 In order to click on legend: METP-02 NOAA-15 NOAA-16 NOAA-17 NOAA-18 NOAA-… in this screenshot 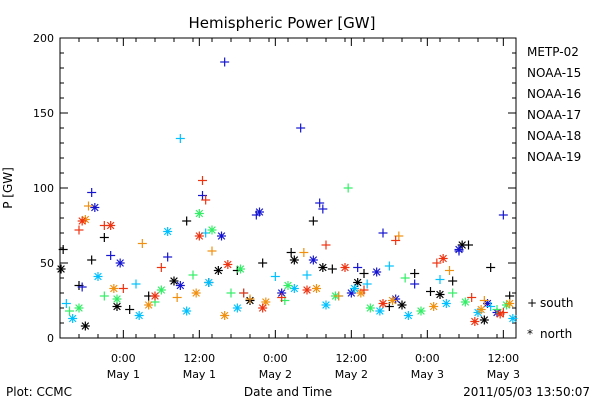, I will do `click(554, 104)`.